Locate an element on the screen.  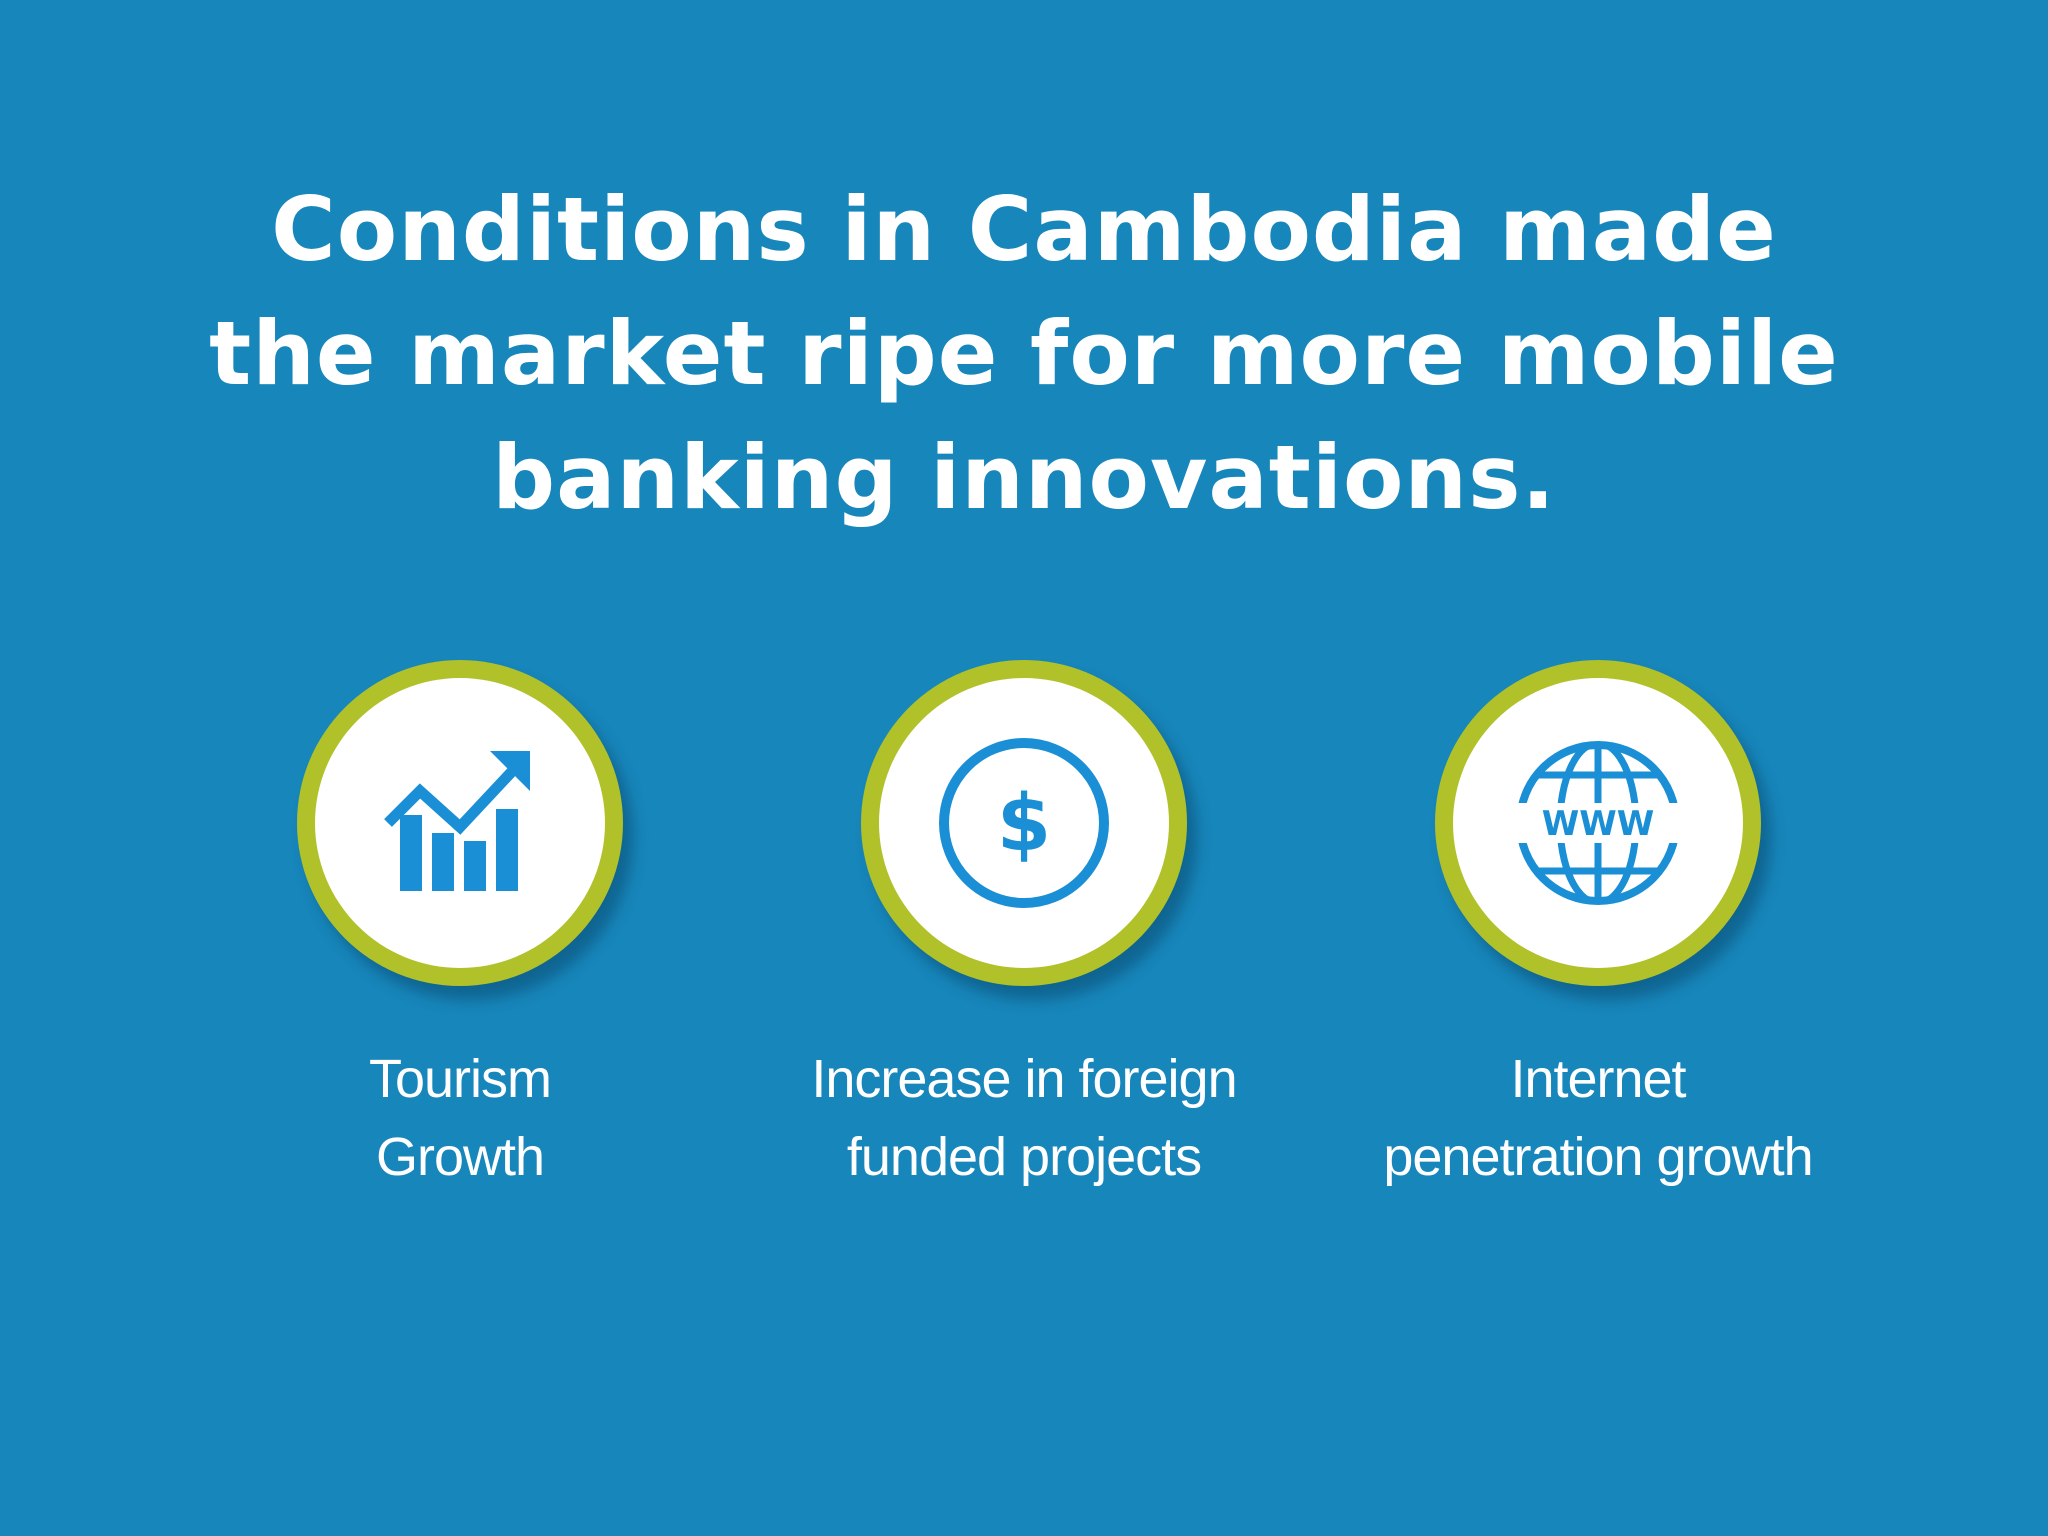
feature-label-line-2: Growth is located at coordinates (460, 1157).